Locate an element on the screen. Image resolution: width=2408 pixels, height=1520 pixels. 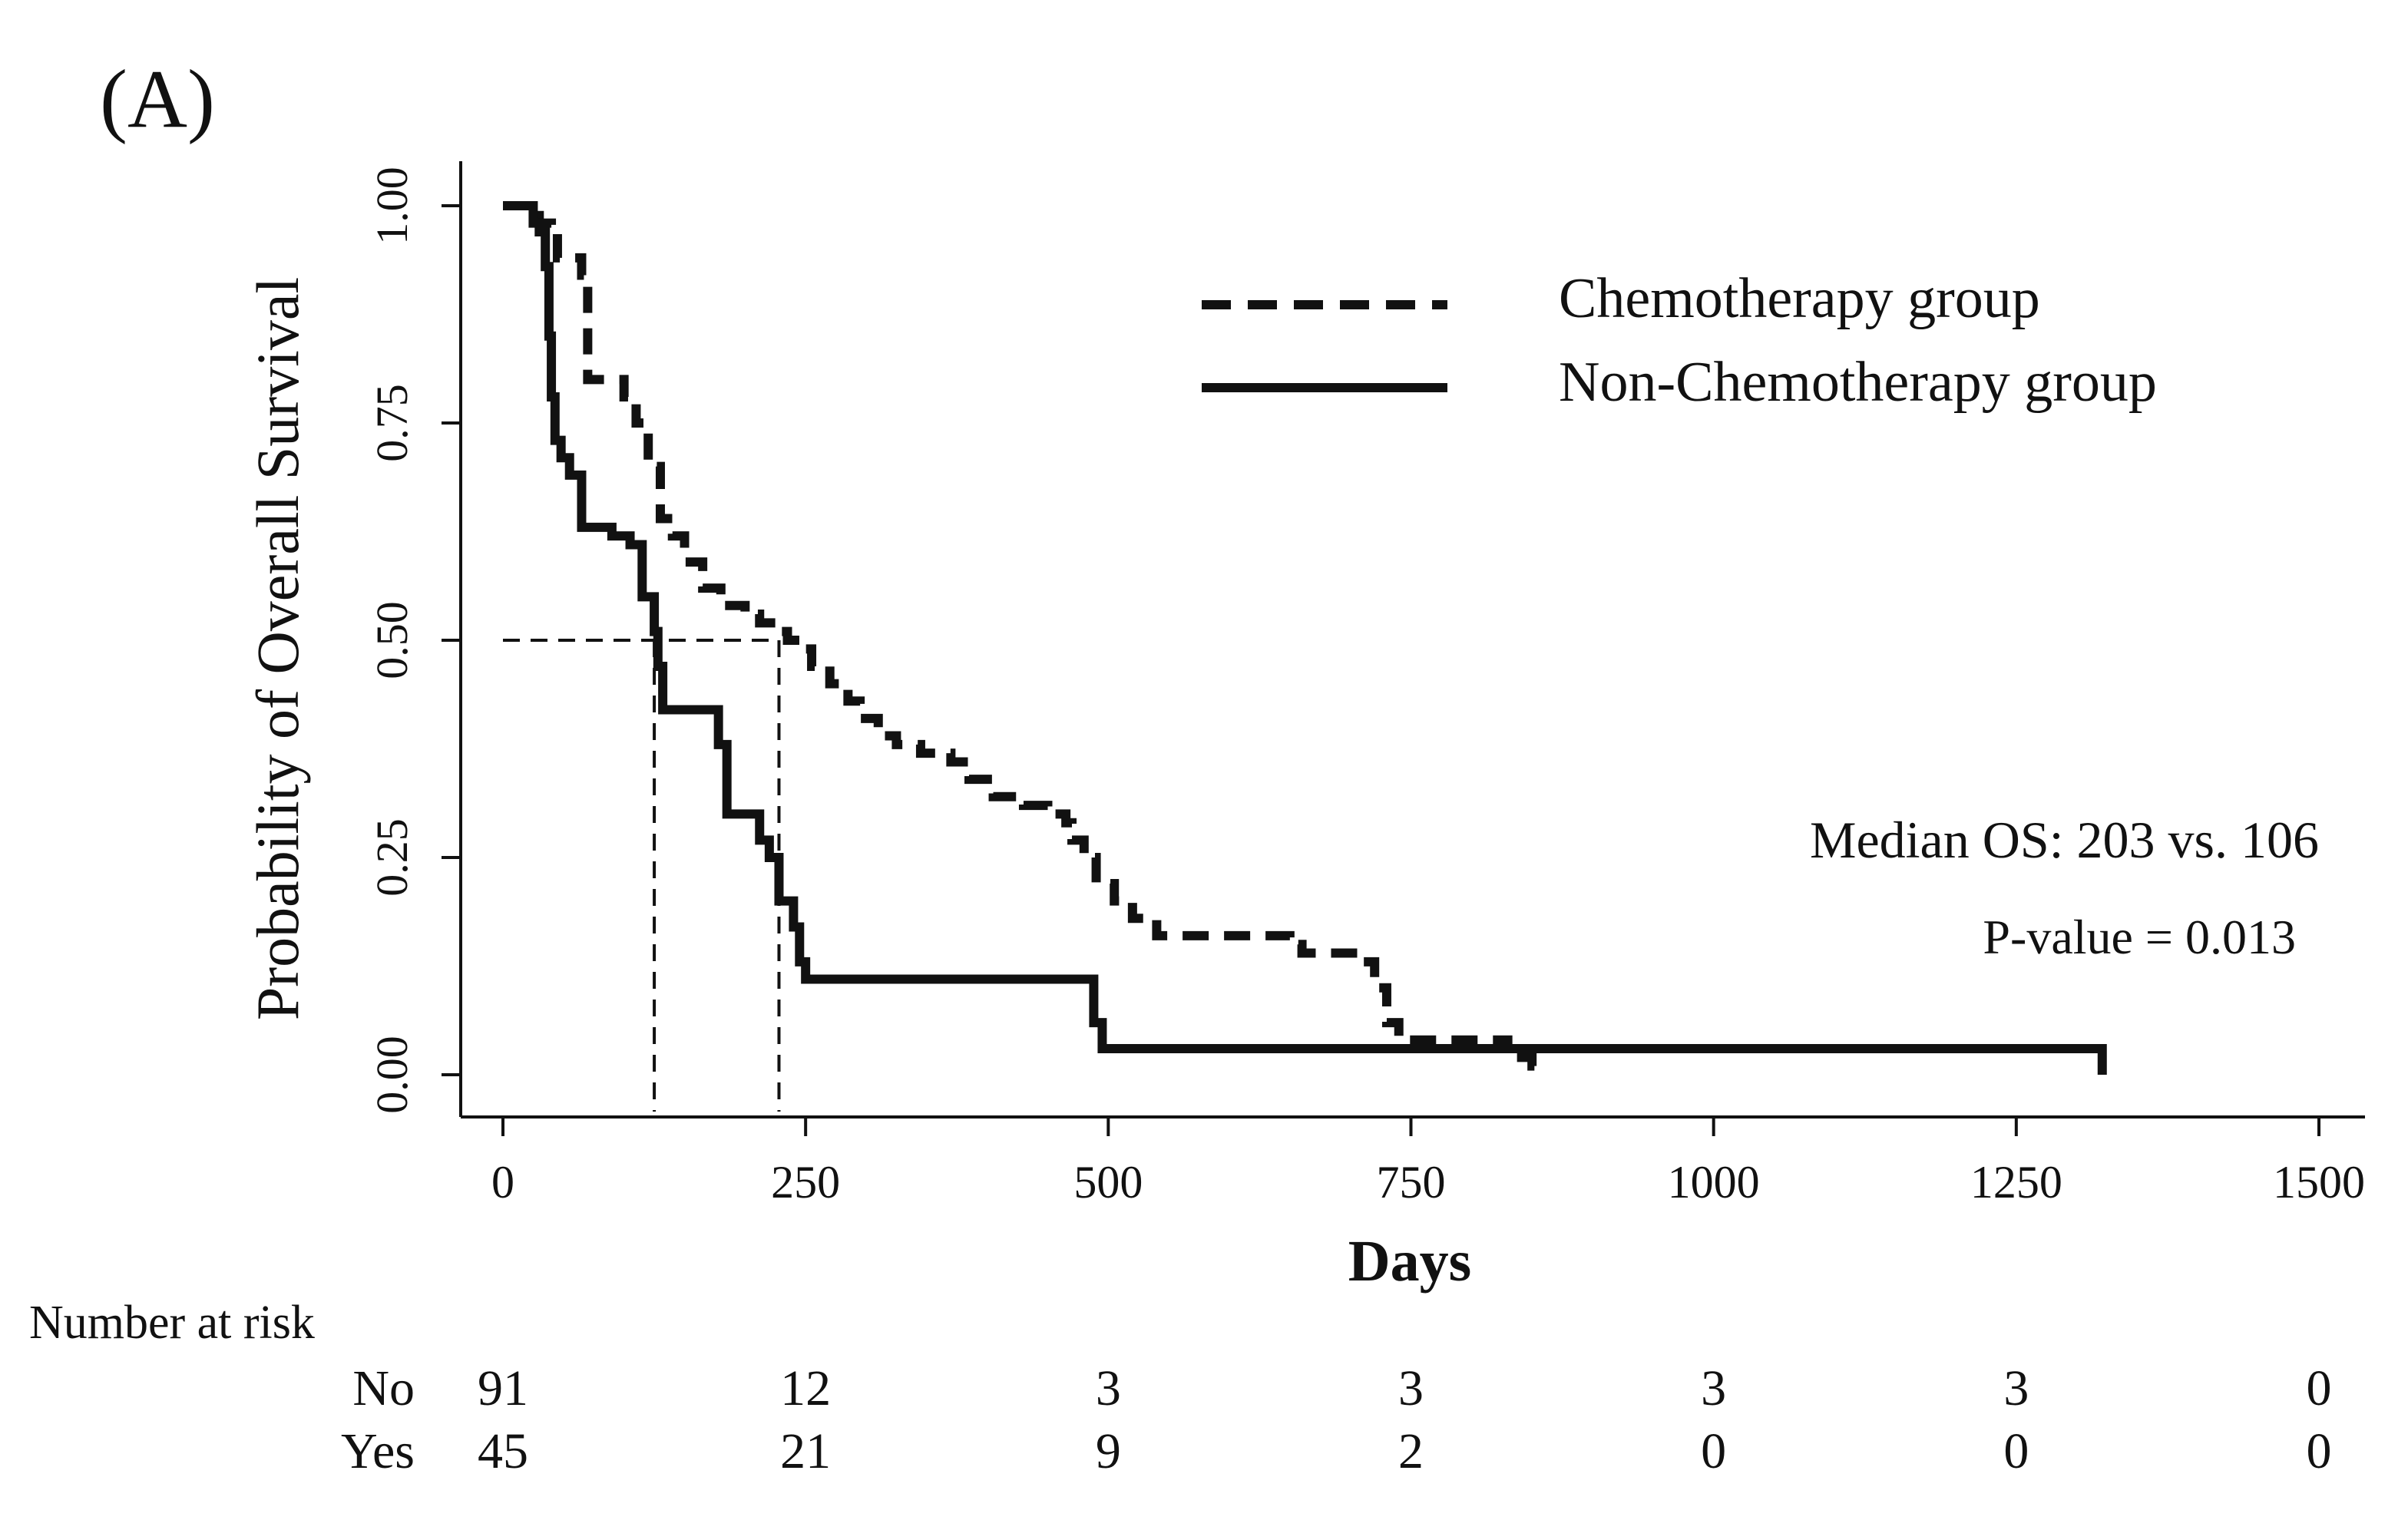
legend-label-non-chemotherapy: Non-Chemotherapy group is located at coordinates (1858, 382).